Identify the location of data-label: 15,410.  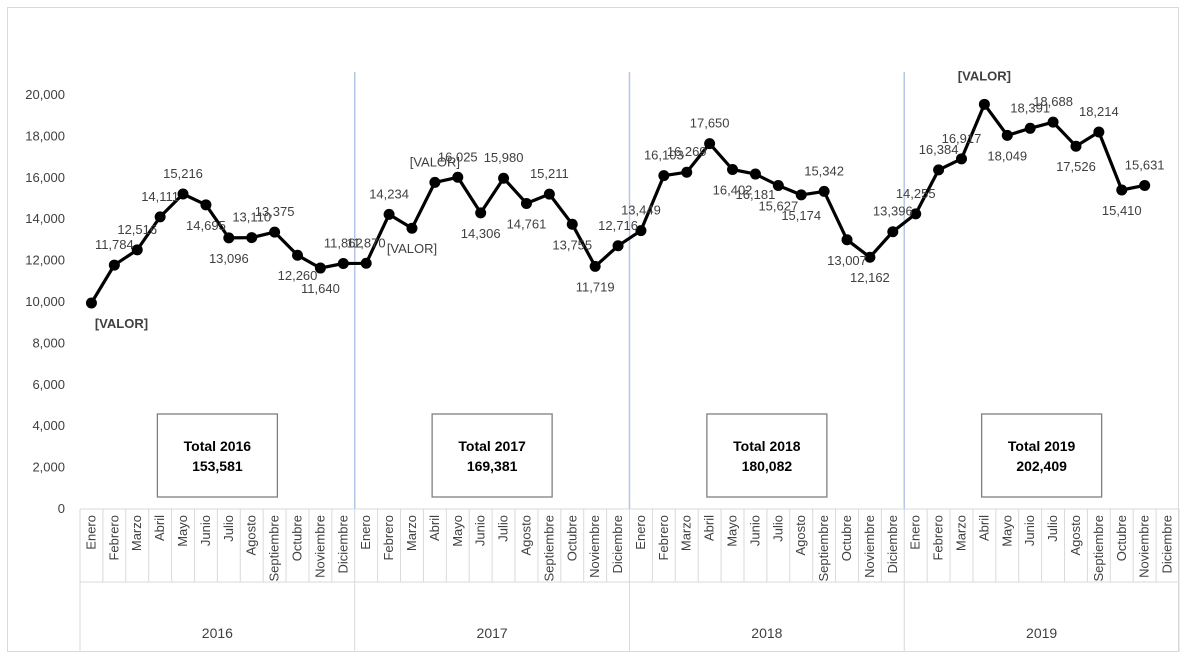
(1122, 210).